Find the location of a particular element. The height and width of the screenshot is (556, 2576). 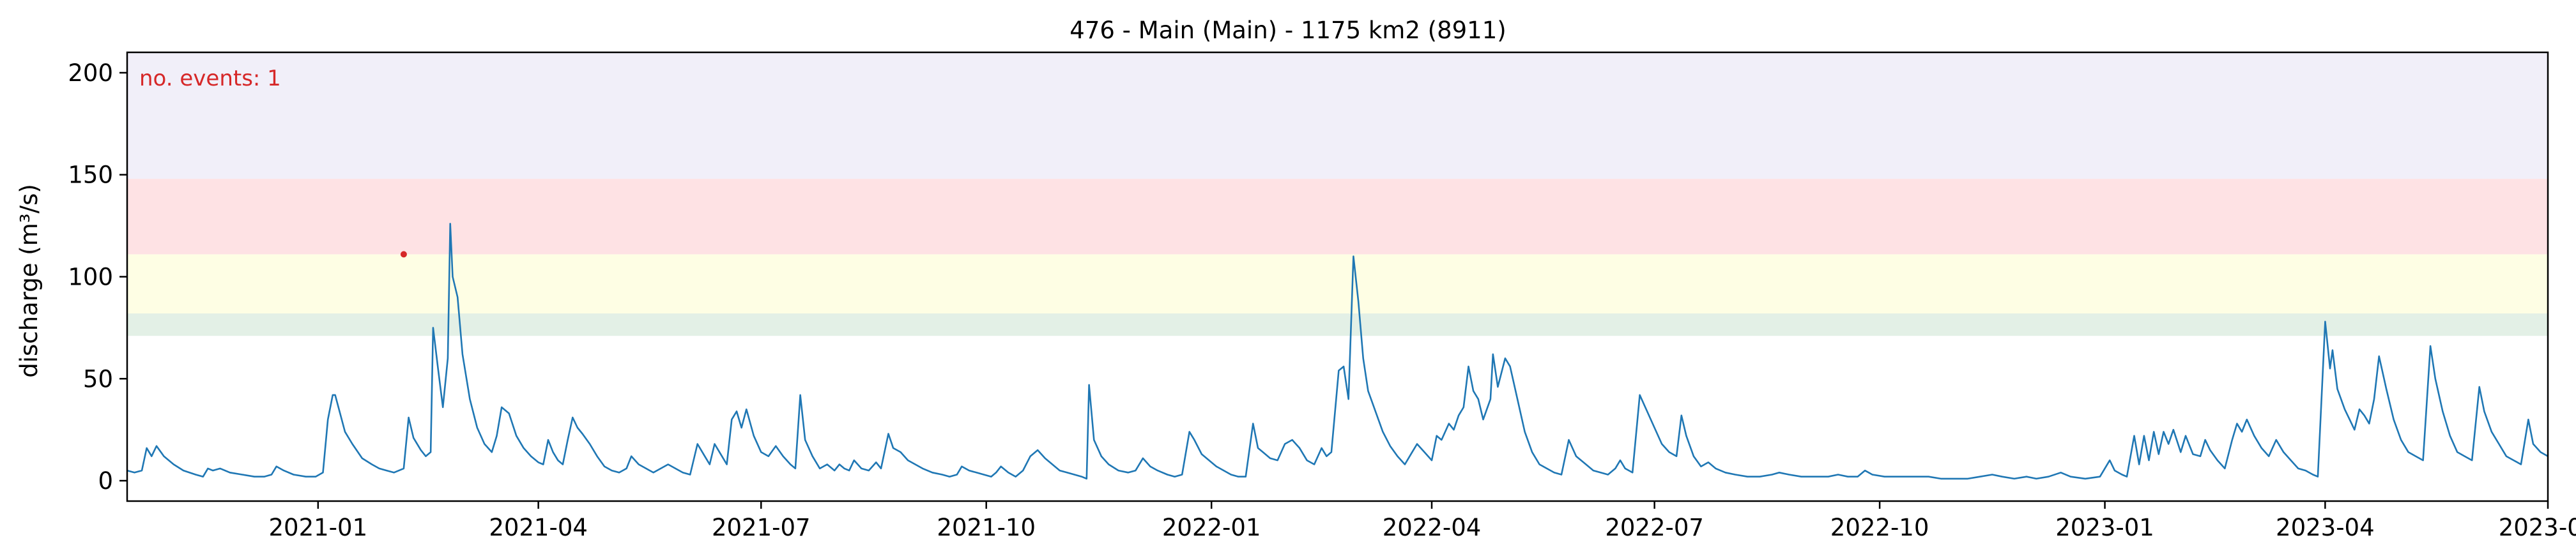

y-axis: 0 50 100 150 200 is located at coordinates (97, 277).